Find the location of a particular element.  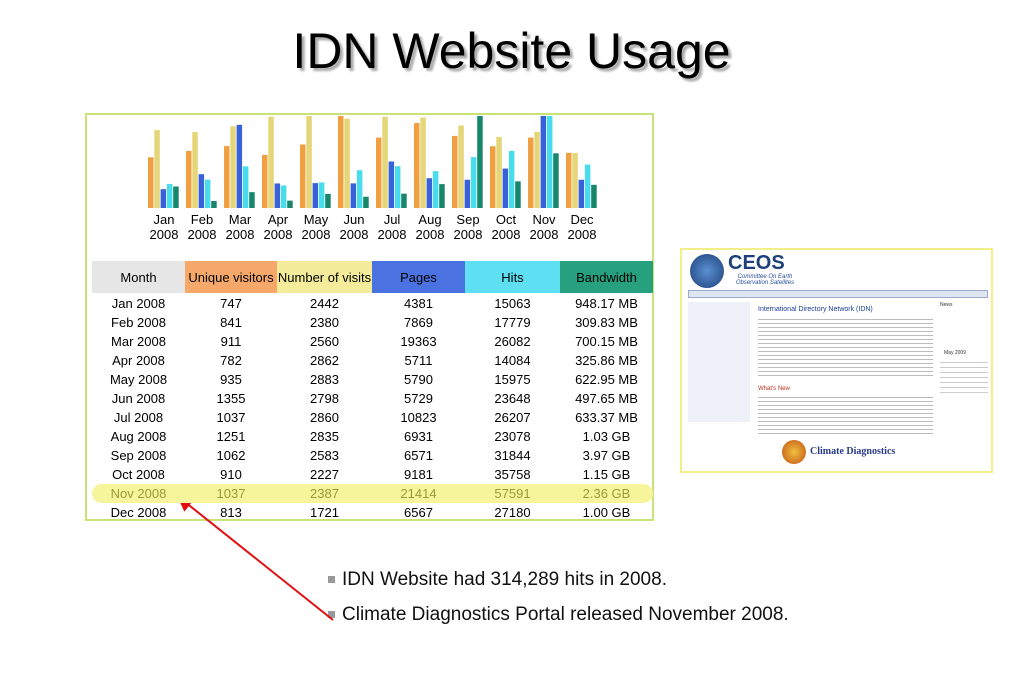

table-cell: 2835 is located at coordinates (324, 436).